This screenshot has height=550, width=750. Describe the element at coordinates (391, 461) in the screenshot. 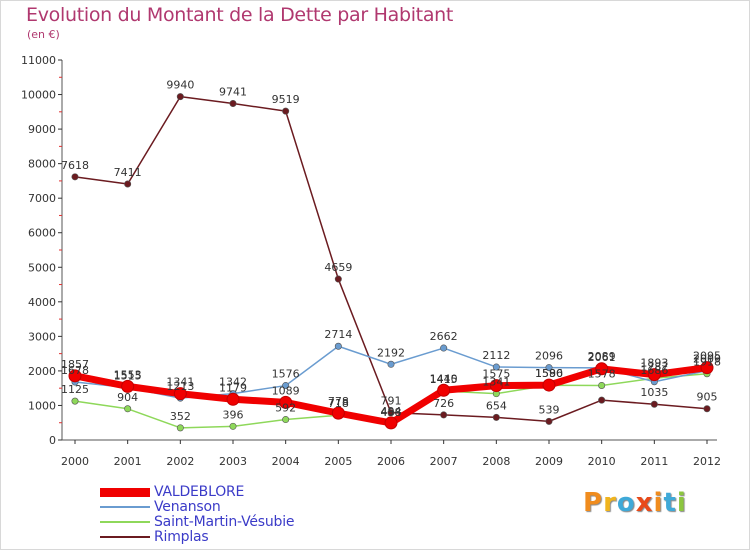

I see `x-tick-label: 2006` at that location.